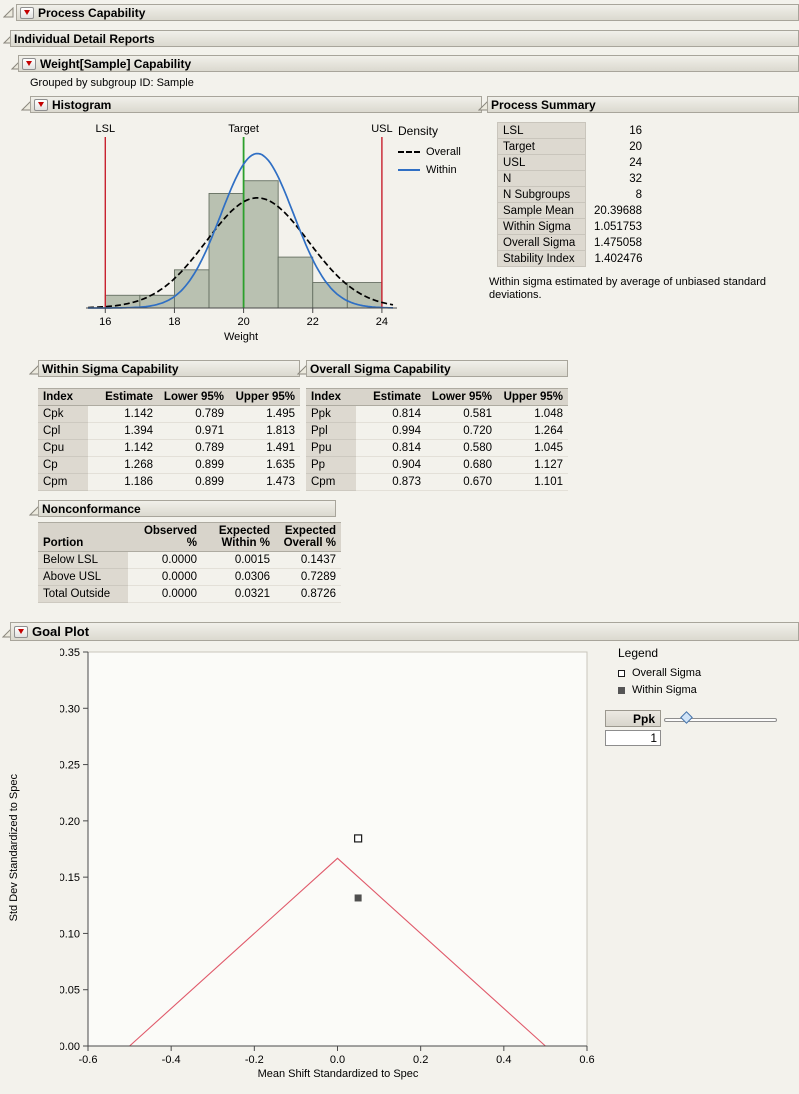 This screenshot has width=799, height=1094. I want to click on section-title-process-summary: Process Summary, so click(543, 104).